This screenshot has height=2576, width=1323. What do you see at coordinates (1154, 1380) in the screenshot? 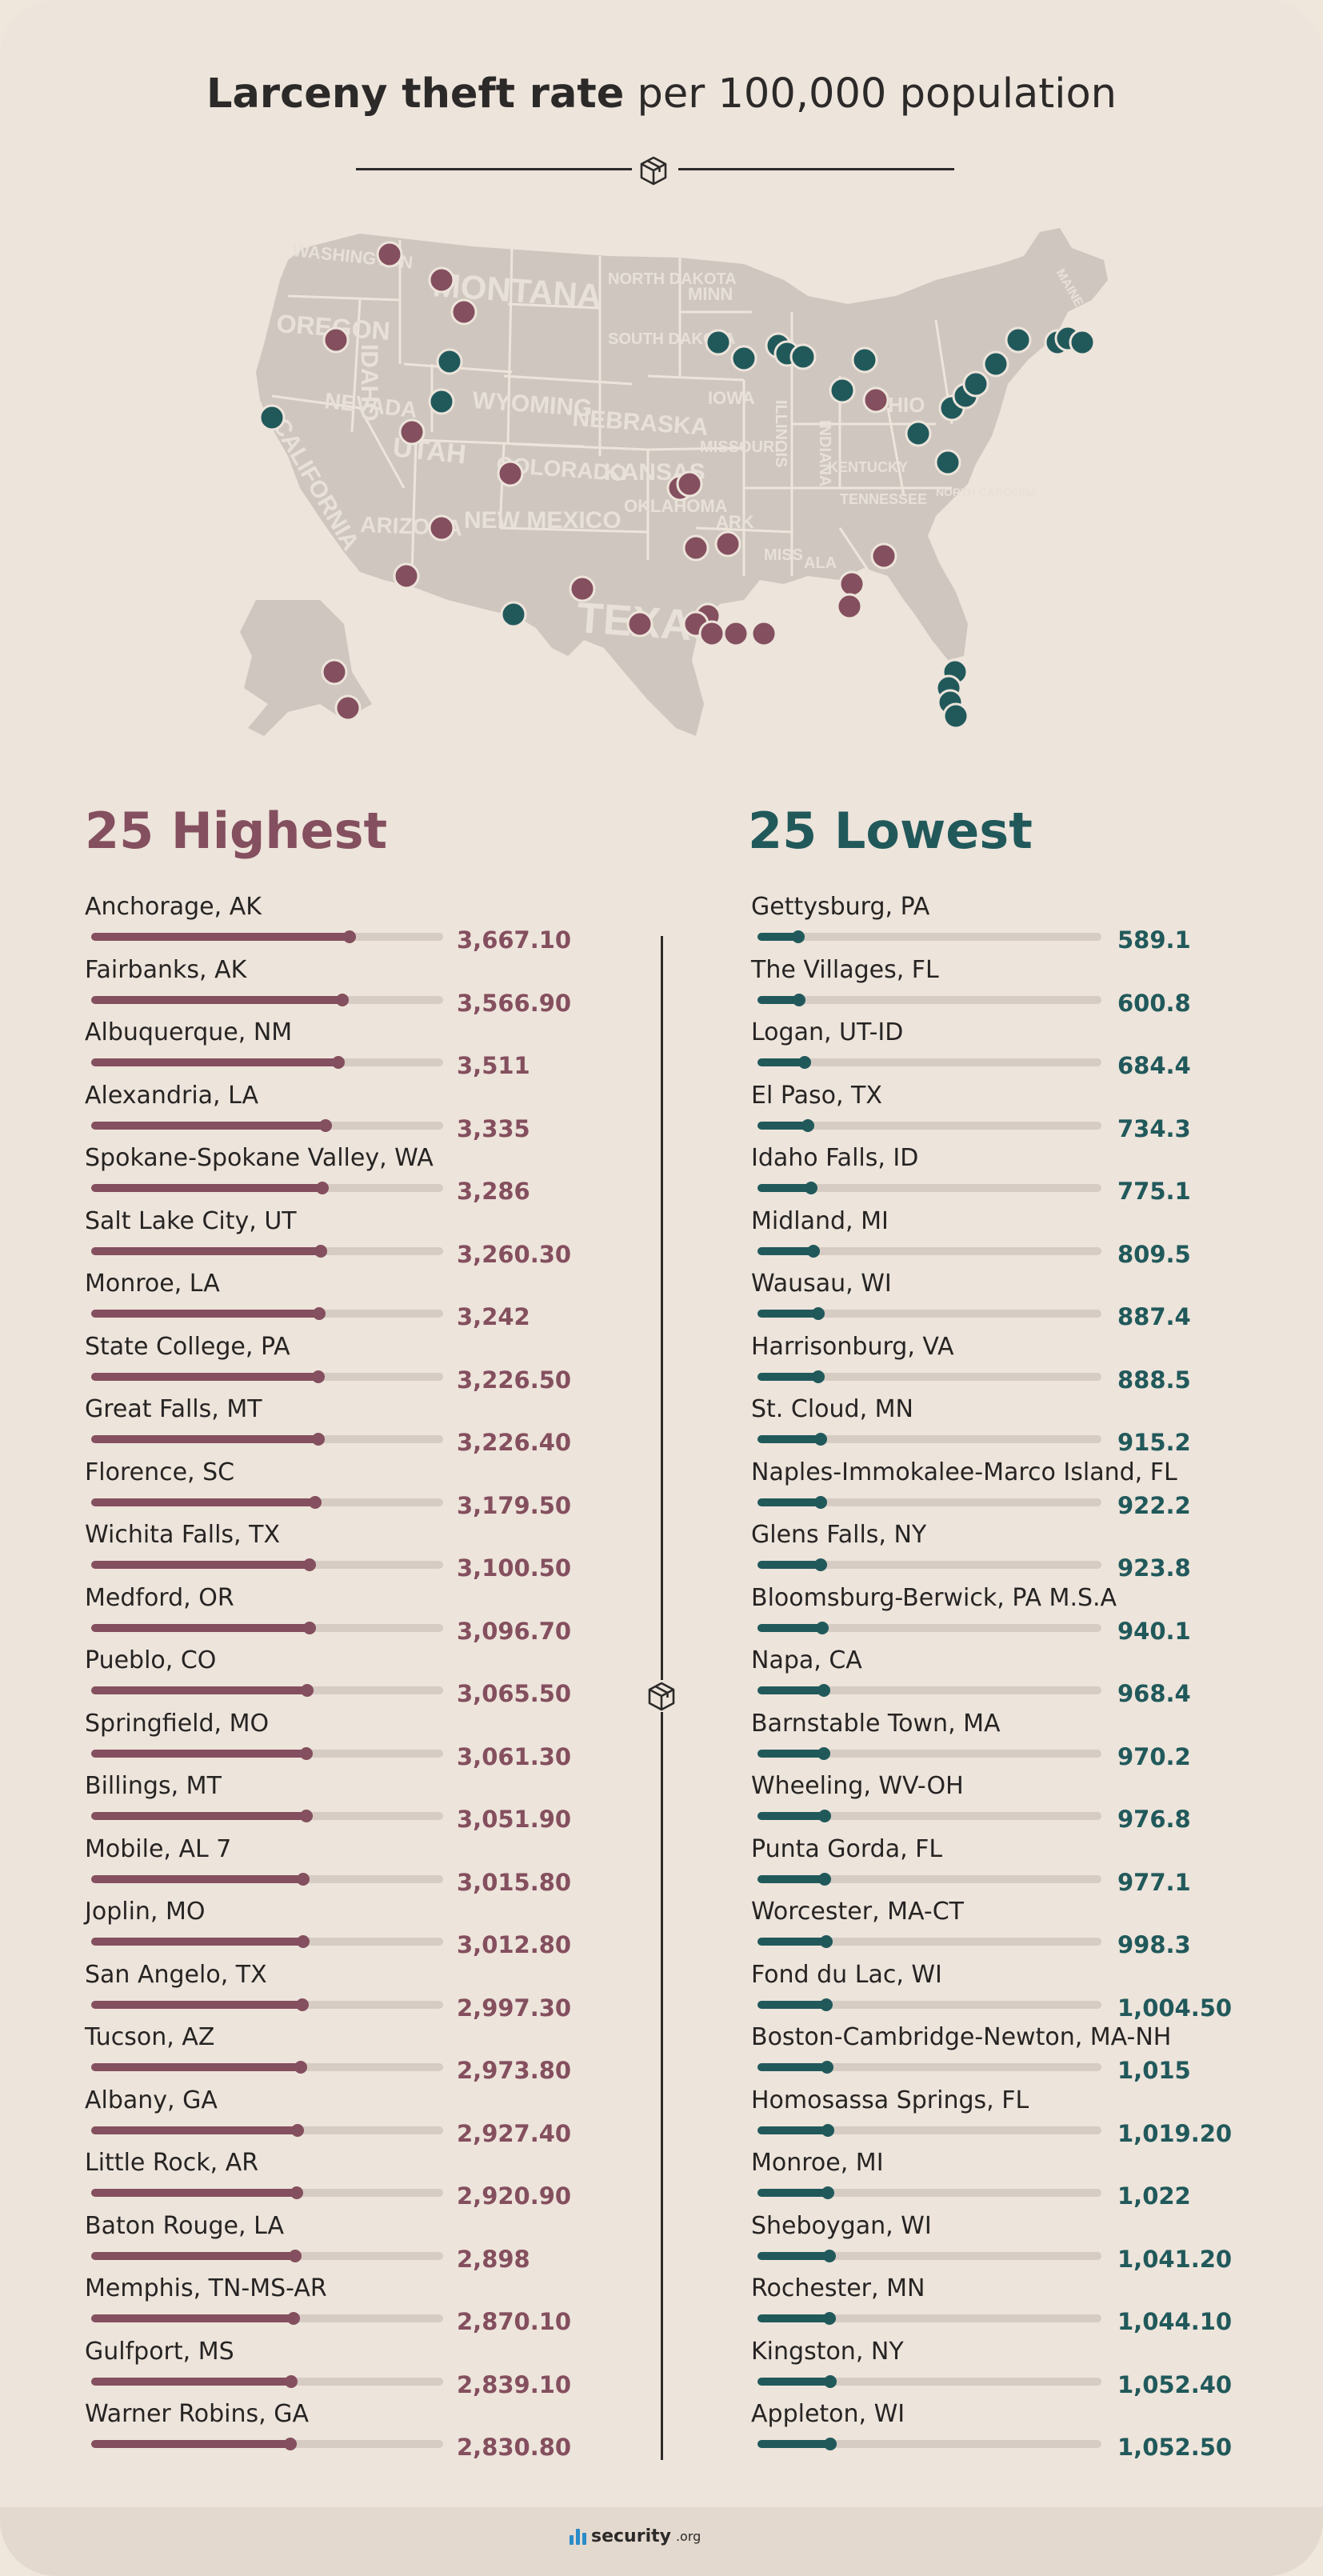
I see `value-label: 888.5` at bounding box center [1154, 1380].